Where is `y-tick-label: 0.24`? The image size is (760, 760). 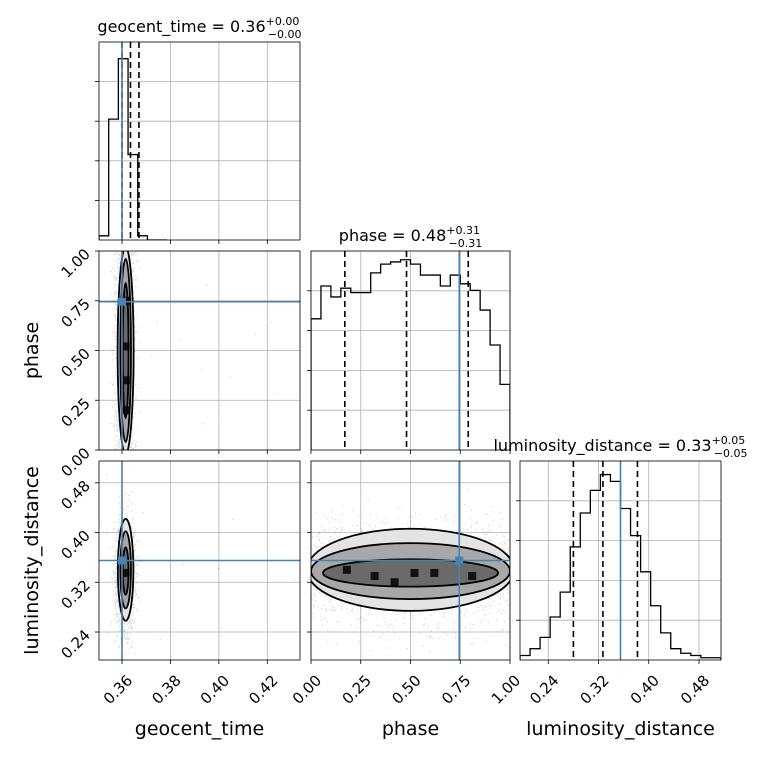
y-tick-label: 0.24 is located at coordinates (75, 644).